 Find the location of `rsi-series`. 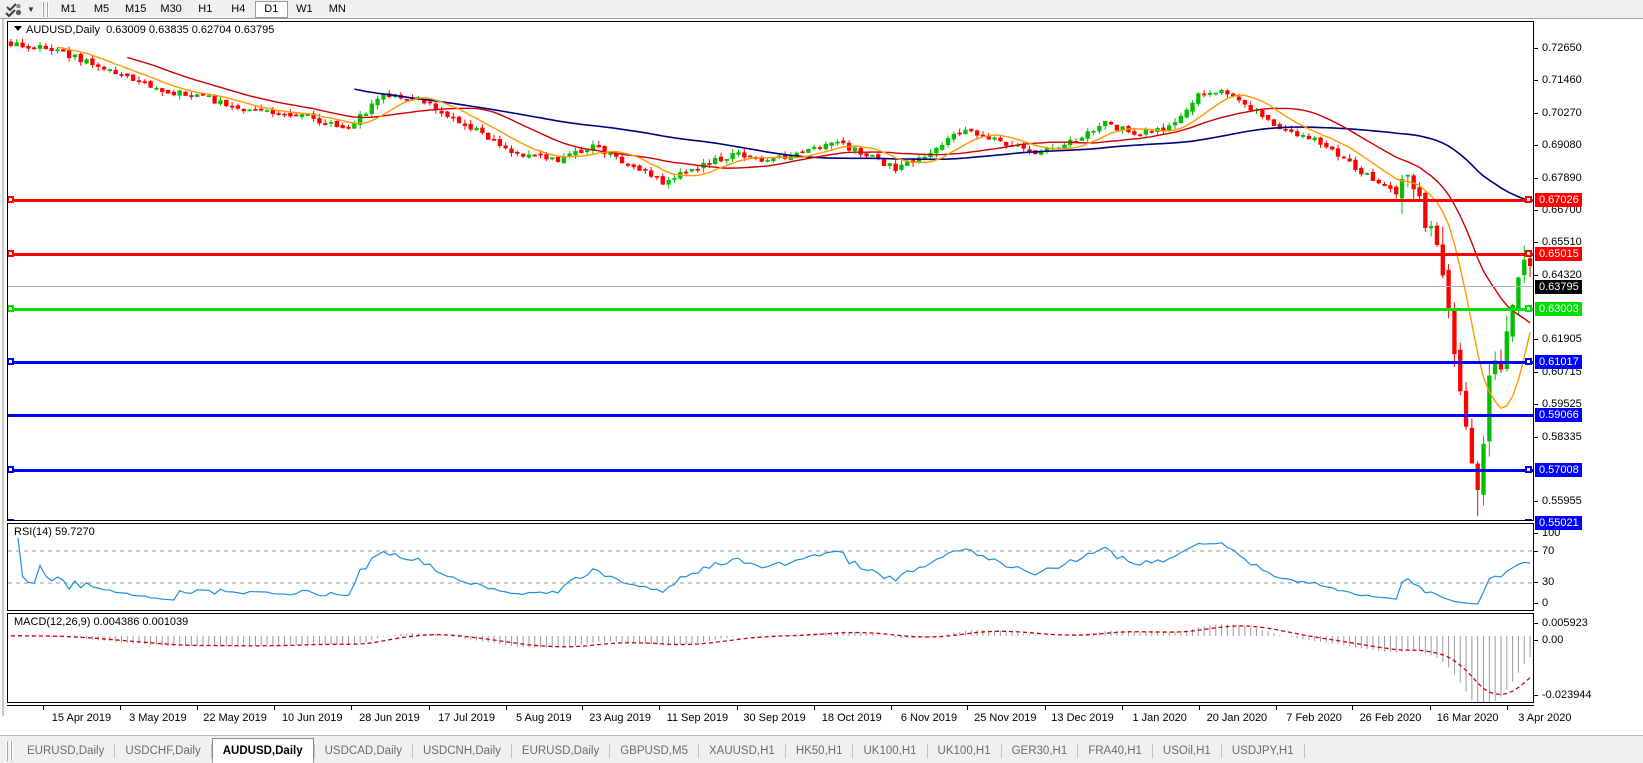

rsi-series is located at coordinates (770, 565).